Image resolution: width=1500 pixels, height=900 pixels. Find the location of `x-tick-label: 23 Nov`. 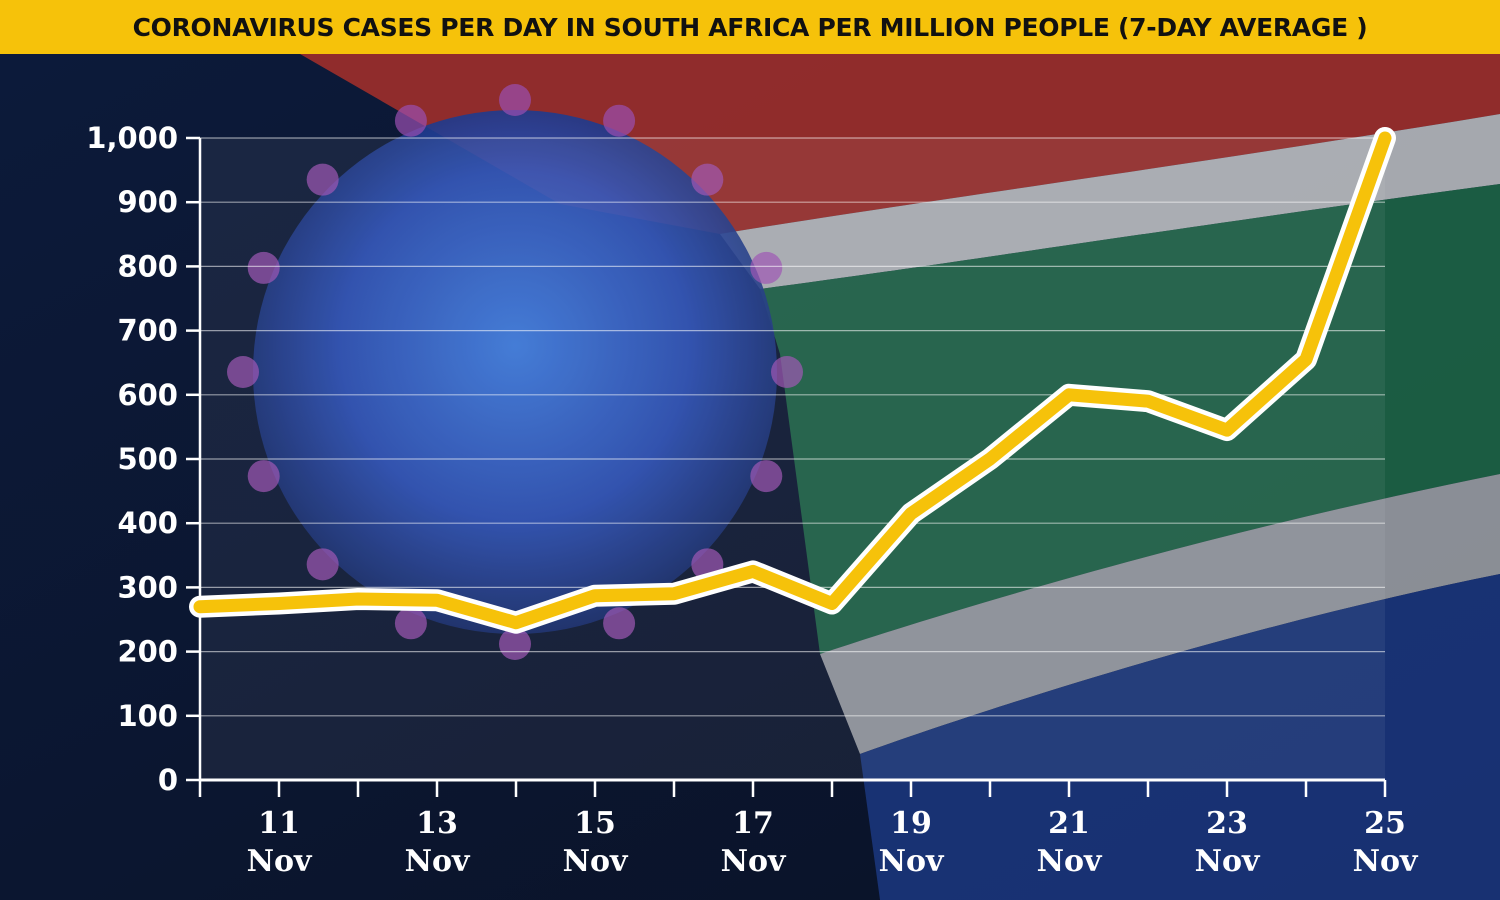

x-tick-label: 23 Nov is located at coordinates (1228, 842).